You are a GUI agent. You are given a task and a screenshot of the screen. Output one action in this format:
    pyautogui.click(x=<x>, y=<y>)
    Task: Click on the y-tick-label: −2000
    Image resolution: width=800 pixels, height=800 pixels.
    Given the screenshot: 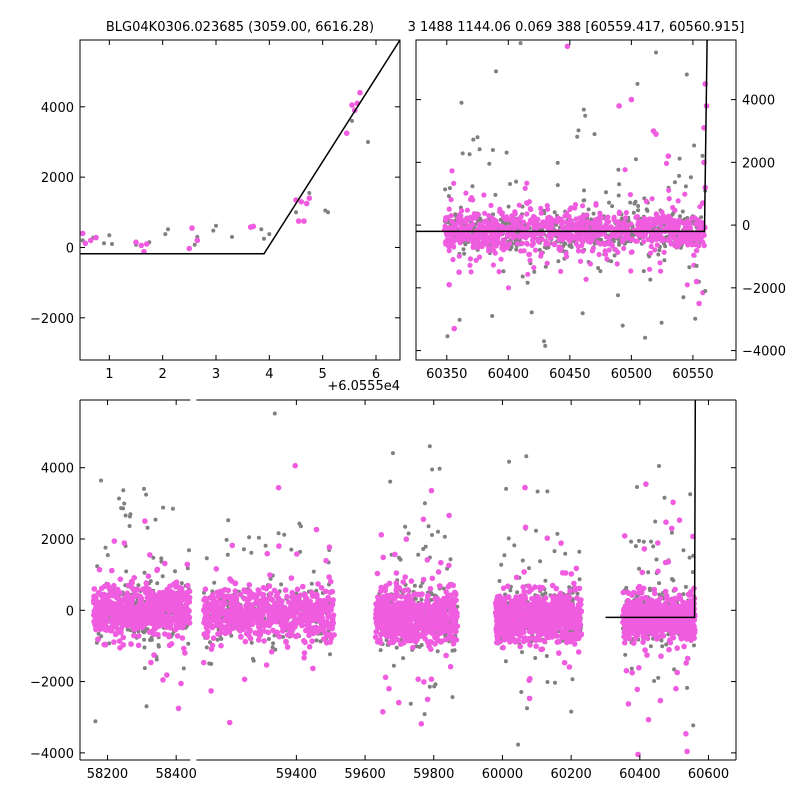 What is the action you would take?
    pyautogui.click(x=52, y=319)
    